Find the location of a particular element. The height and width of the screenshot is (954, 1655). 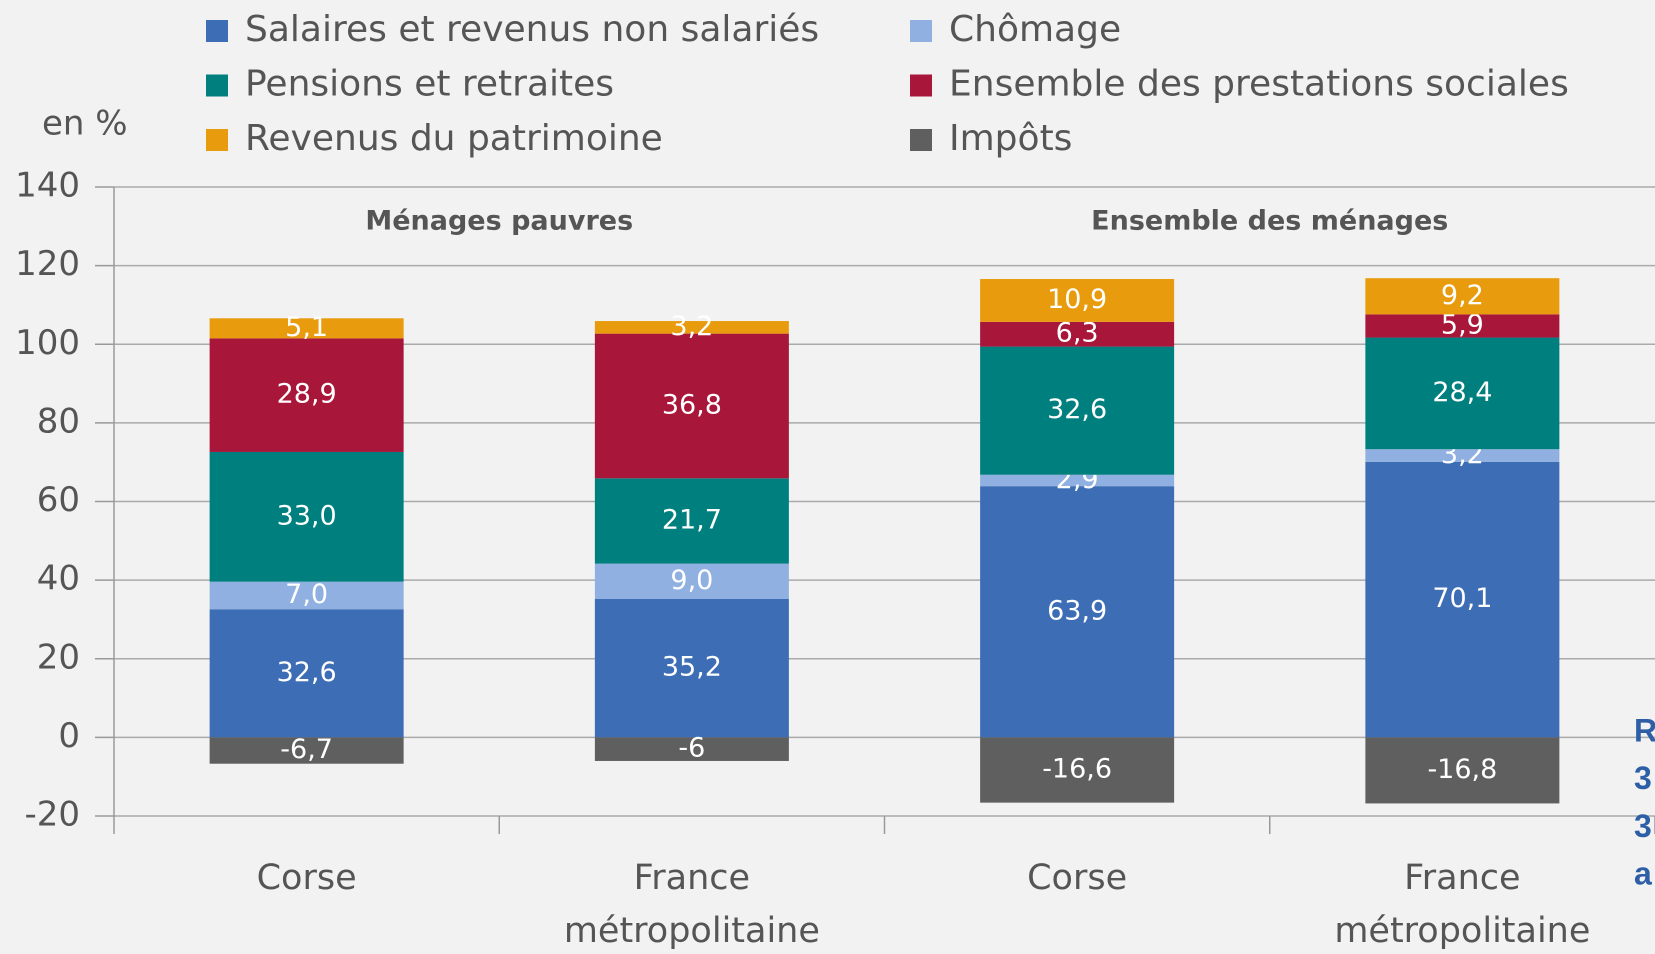

value-label: 21,7 is located at coordinates (692, 519).